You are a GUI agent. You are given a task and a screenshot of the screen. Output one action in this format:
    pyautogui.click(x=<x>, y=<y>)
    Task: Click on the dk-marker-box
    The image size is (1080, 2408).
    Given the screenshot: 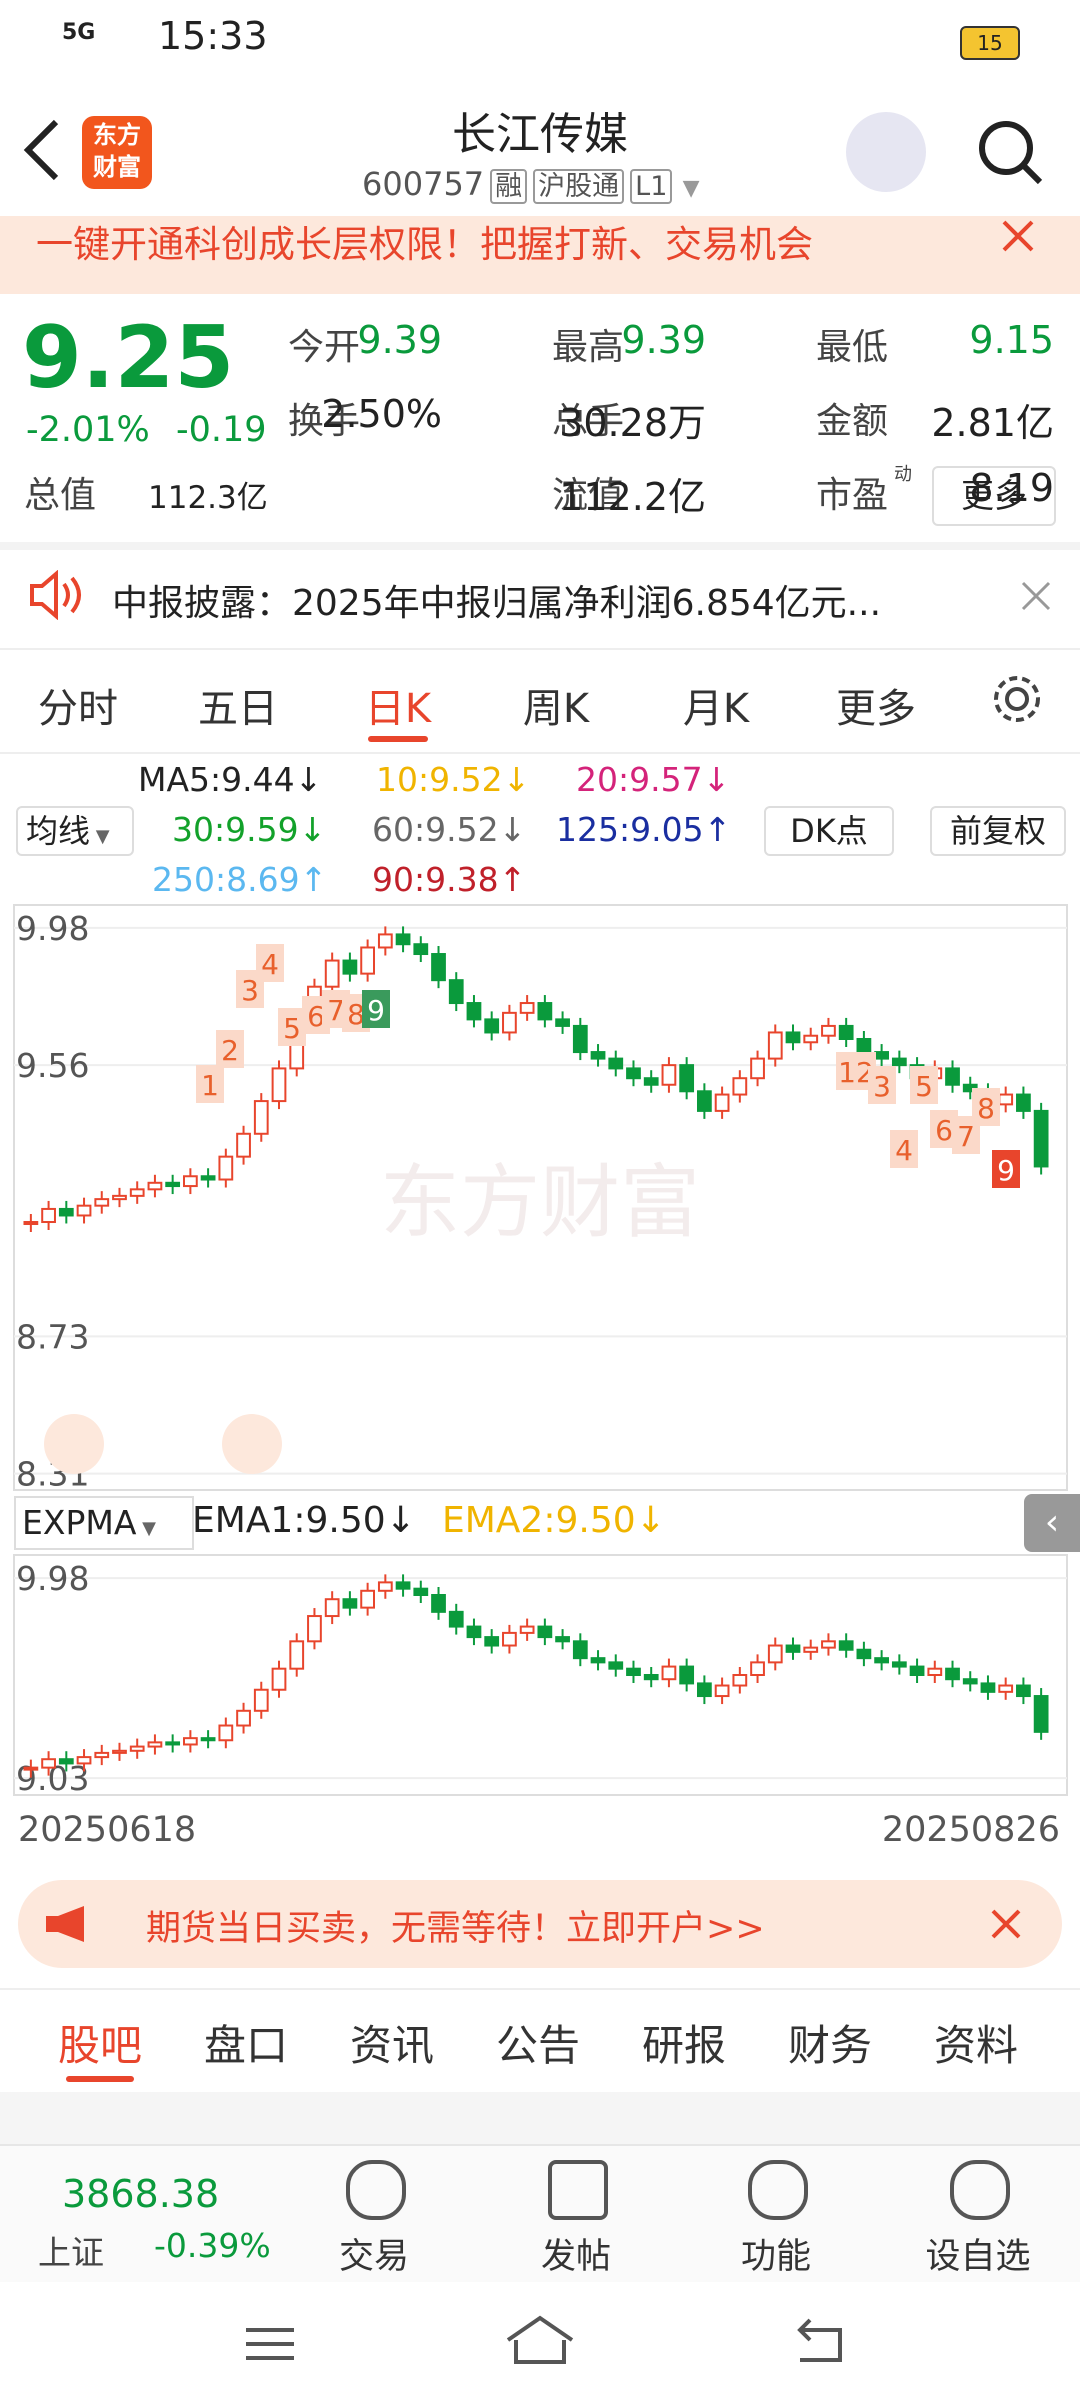 What is the action you would take?
    pyautogui.click(x=292, y=1027)
    